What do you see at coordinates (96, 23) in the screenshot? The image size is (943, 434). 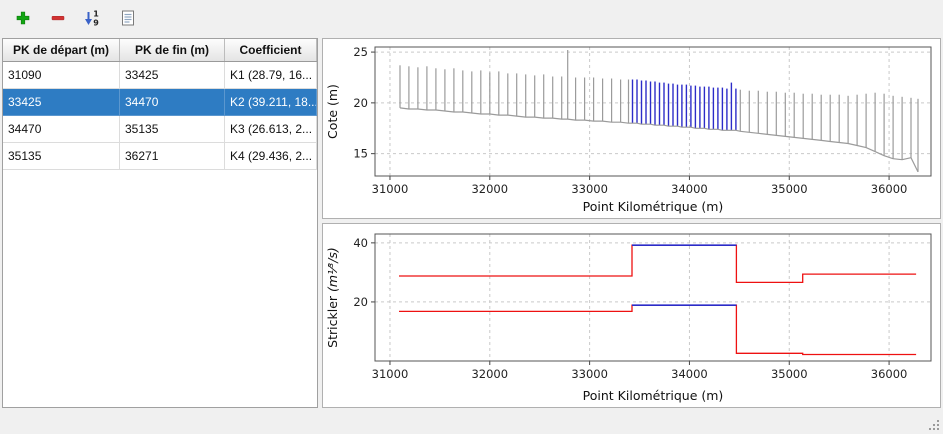 I see `svg-text: 9` at bounding box center [96, 23].